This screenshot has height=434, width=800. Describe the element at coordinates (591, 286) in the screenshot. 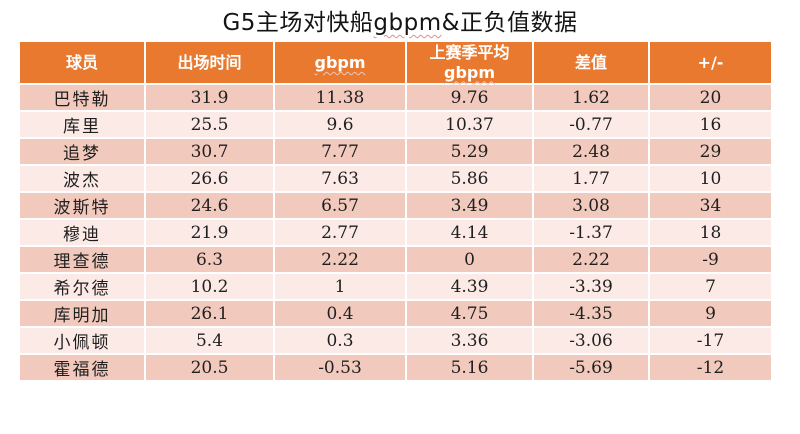

I see `diff-cell: -3.39` at that location.